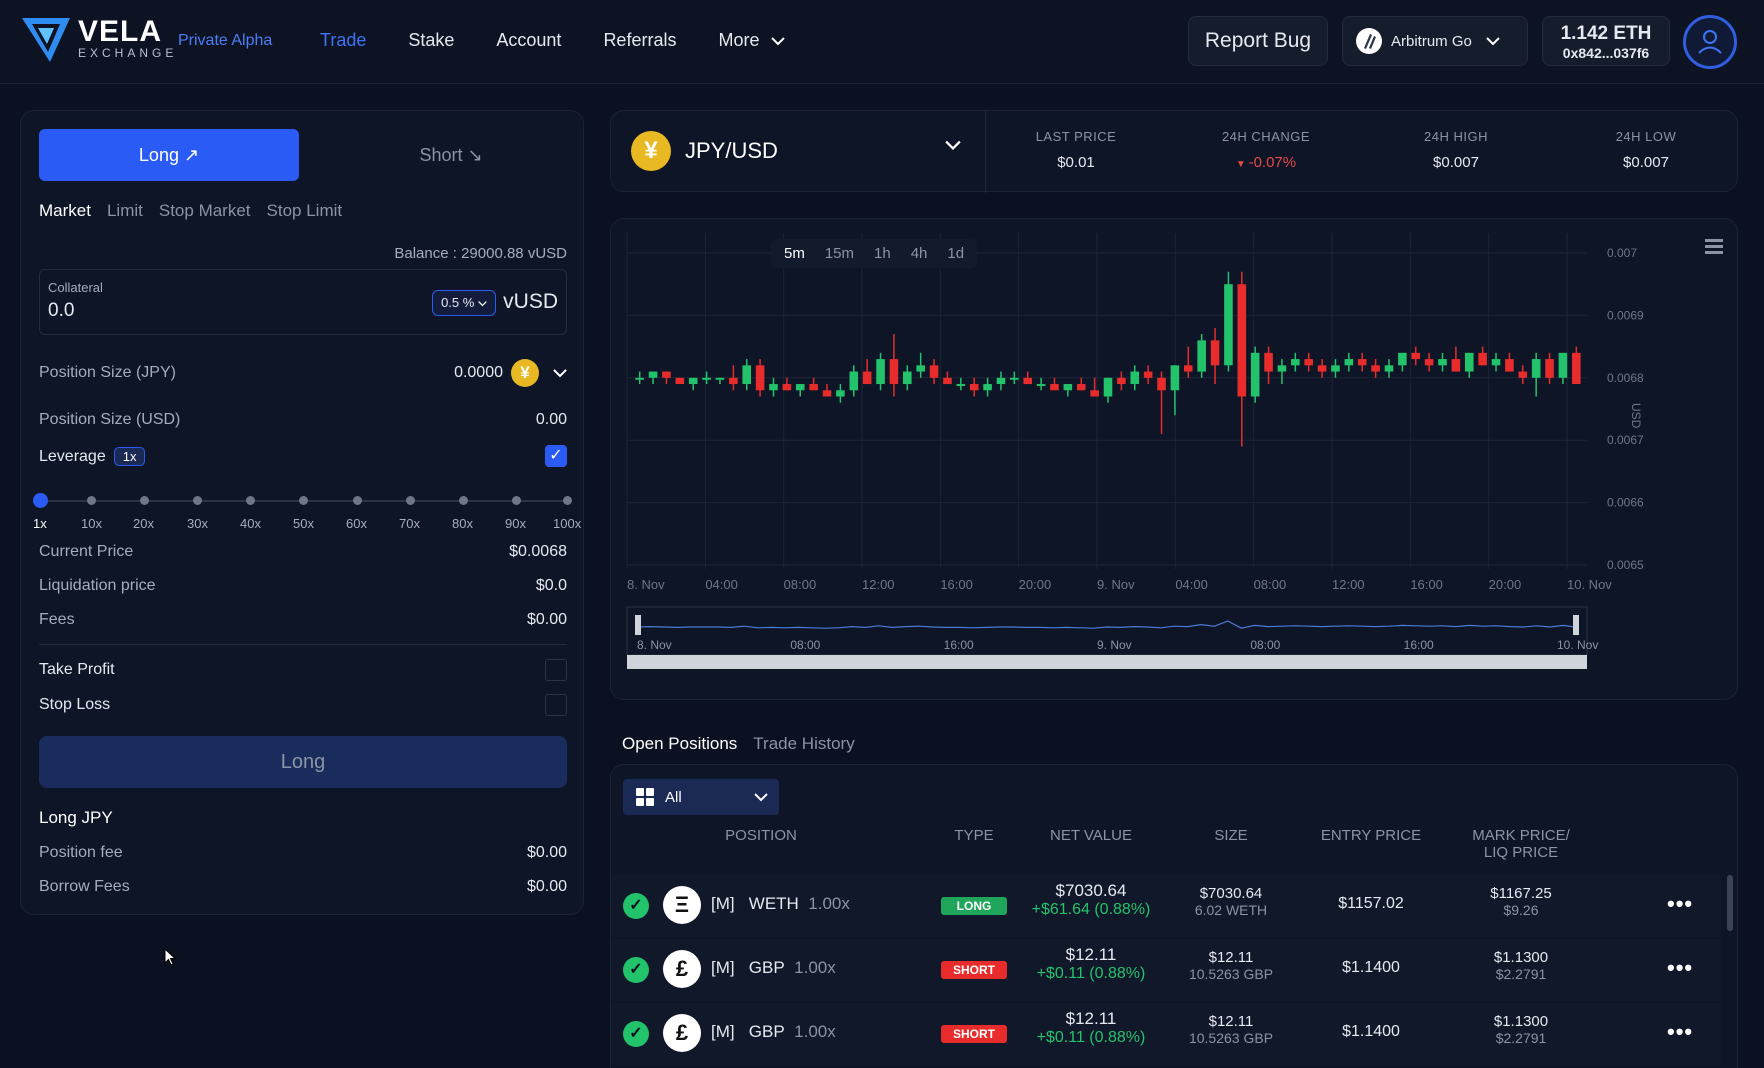 Image resolution: width=1764 pixels, height=1068 pixels. I want to click on low-value: $0.007, so click(1646, 162).